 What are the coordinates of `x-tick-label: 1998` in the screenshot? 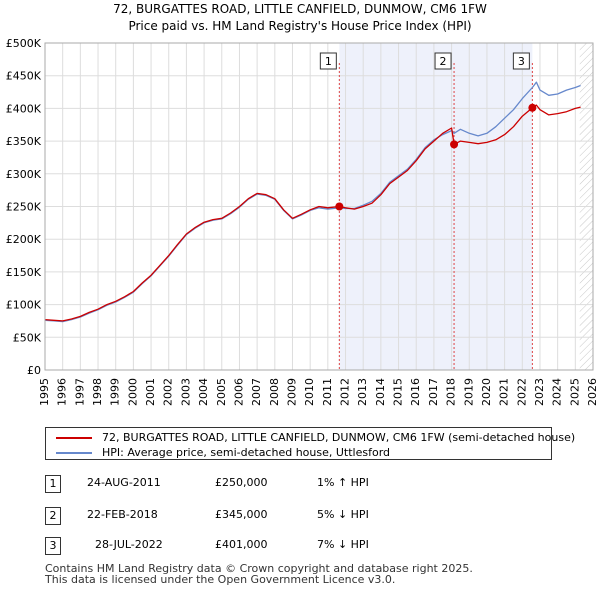 It's located at (97, 392).